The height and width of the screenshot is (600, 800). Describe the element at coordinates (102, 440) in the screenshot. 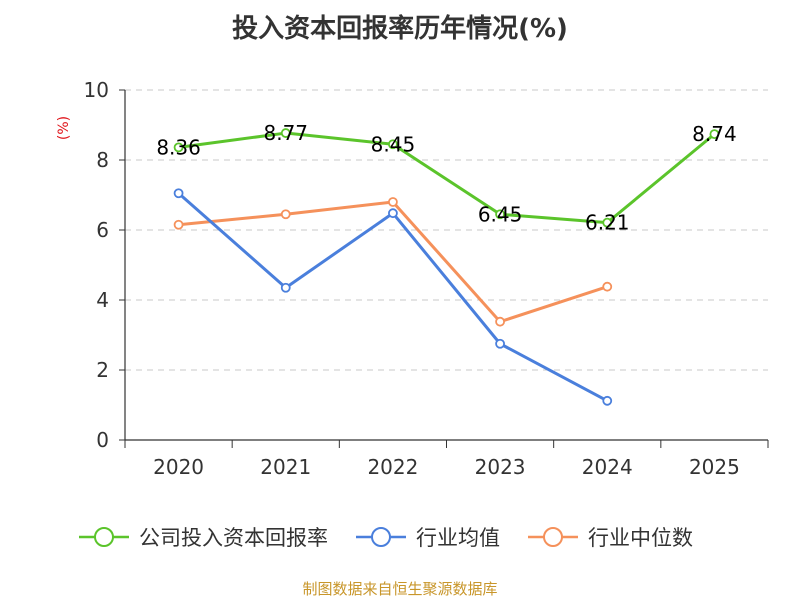

I see `y-tick-label: 0` at that location.